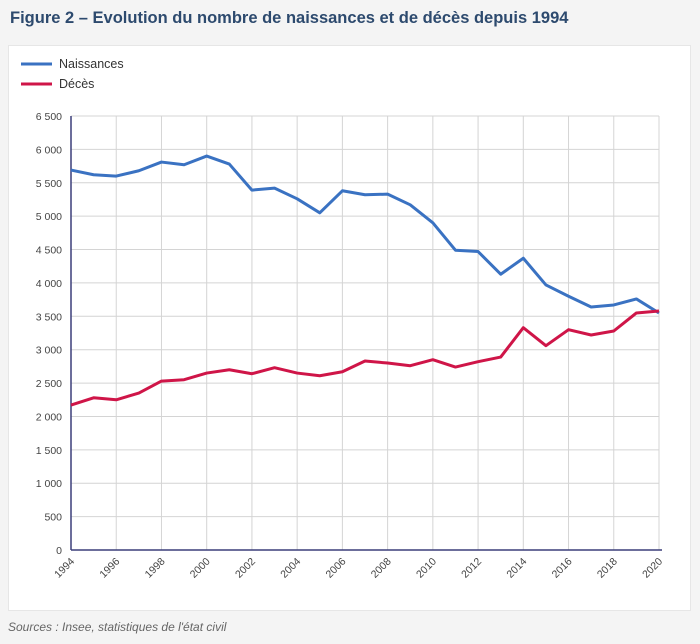 Image resolution: width=700 pixels, height=644 pixels. I want to click on x-tick-label: 2012, so click(471, 568).